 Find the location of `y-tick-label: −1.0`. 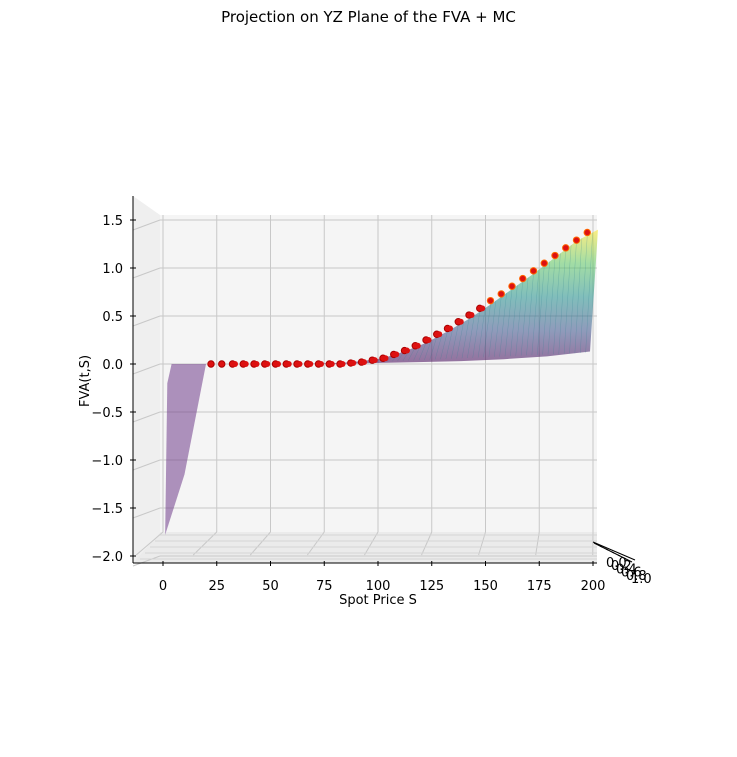

y-tick-label: −1.0 is located at coordinates (107, 461).